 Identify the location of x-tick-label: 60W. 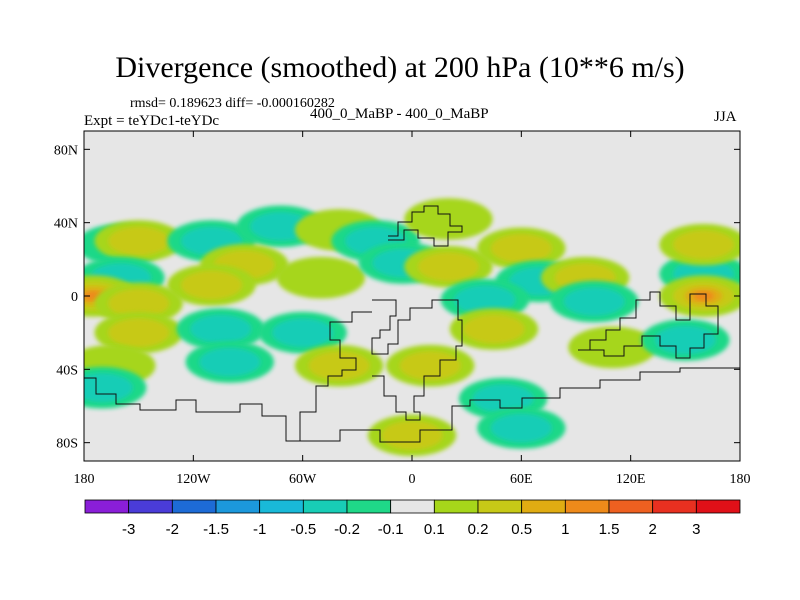
(303, 479).